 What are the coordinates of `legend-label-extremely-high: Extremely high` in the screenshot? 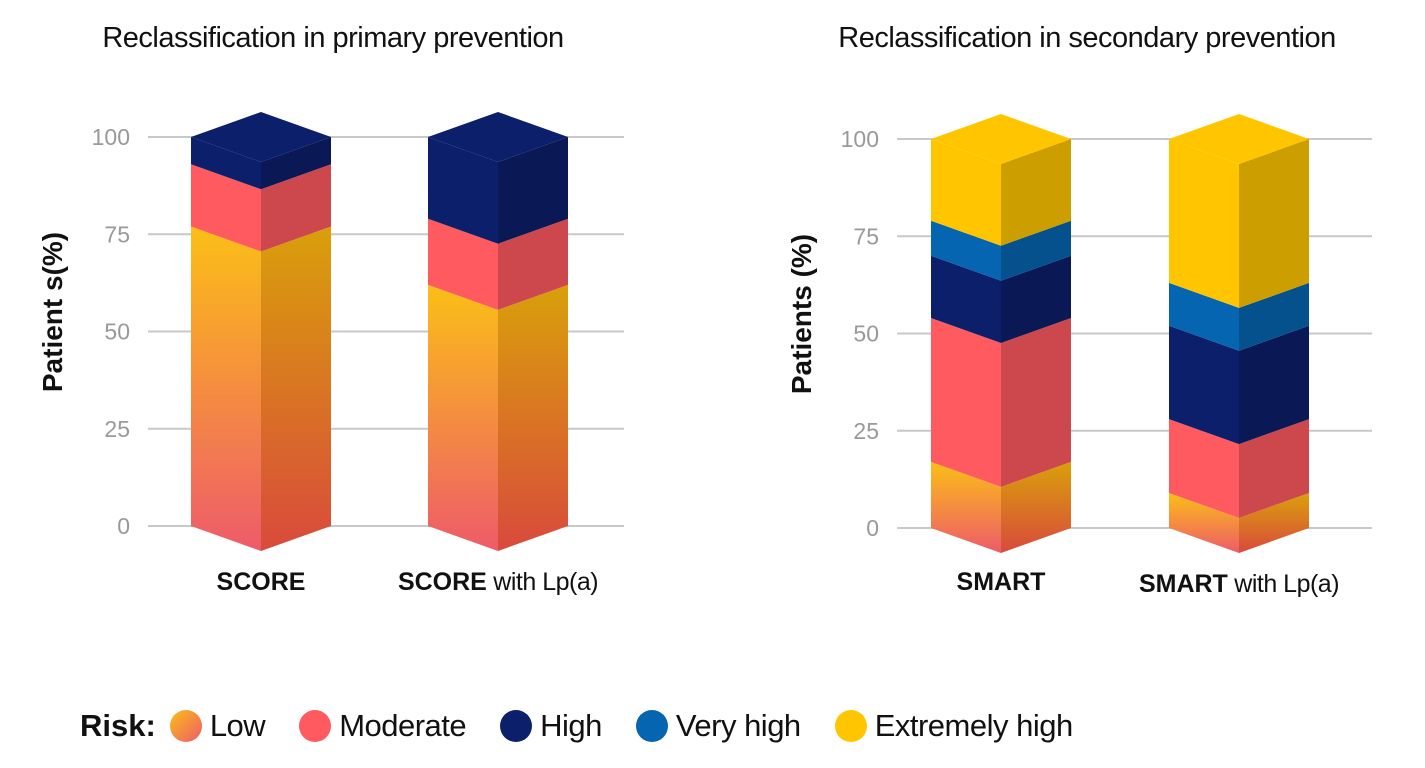 It's located at (974, 725).